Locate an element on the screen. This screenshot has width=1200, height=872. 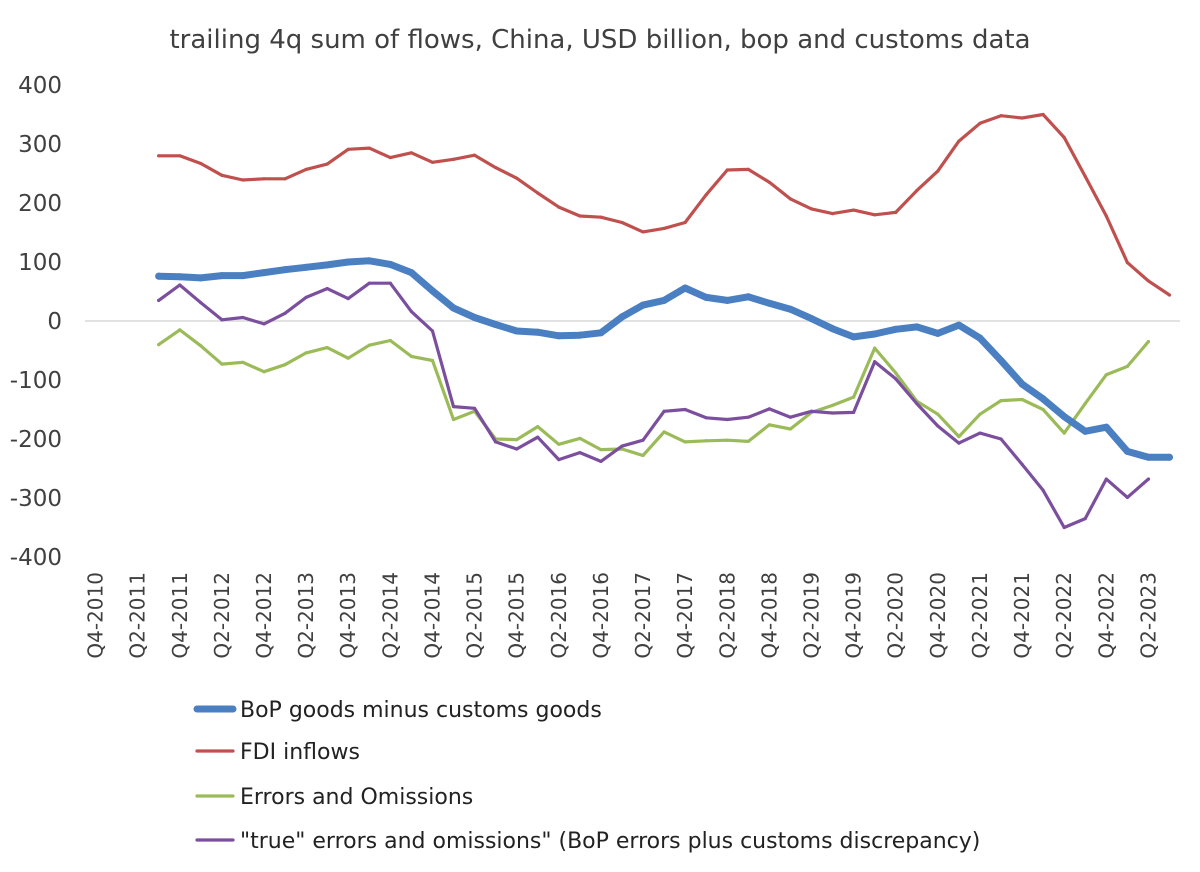
y-tick-label: -300 is located at coordinates (36, 499).